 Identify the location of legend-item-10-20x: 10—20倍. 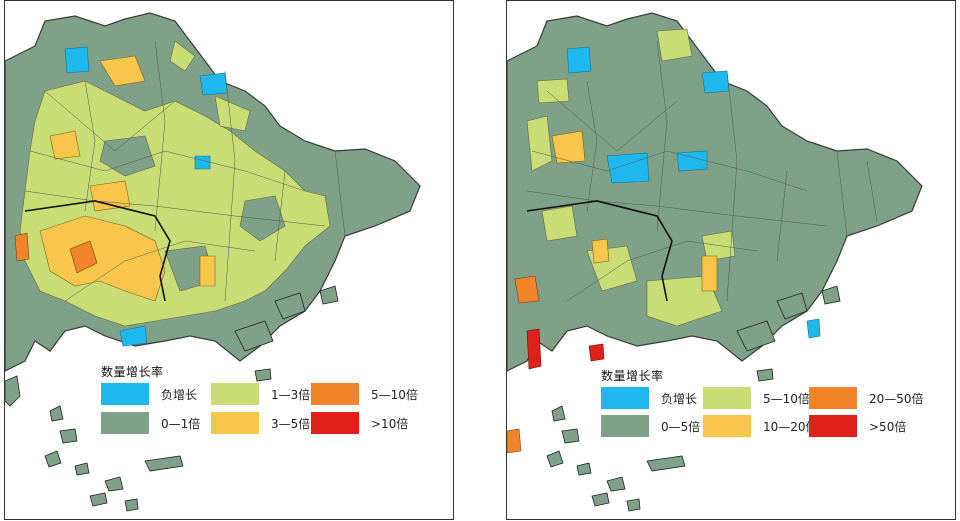
(760, 426).